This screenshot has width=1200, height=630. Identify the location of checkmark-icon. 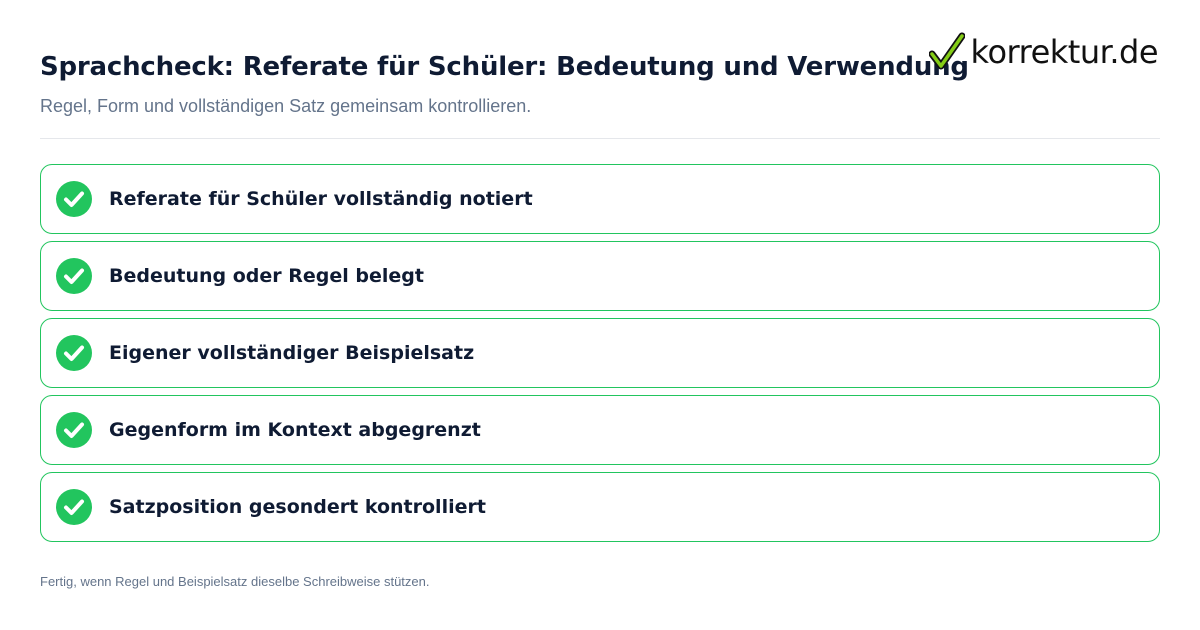
(946, 51).